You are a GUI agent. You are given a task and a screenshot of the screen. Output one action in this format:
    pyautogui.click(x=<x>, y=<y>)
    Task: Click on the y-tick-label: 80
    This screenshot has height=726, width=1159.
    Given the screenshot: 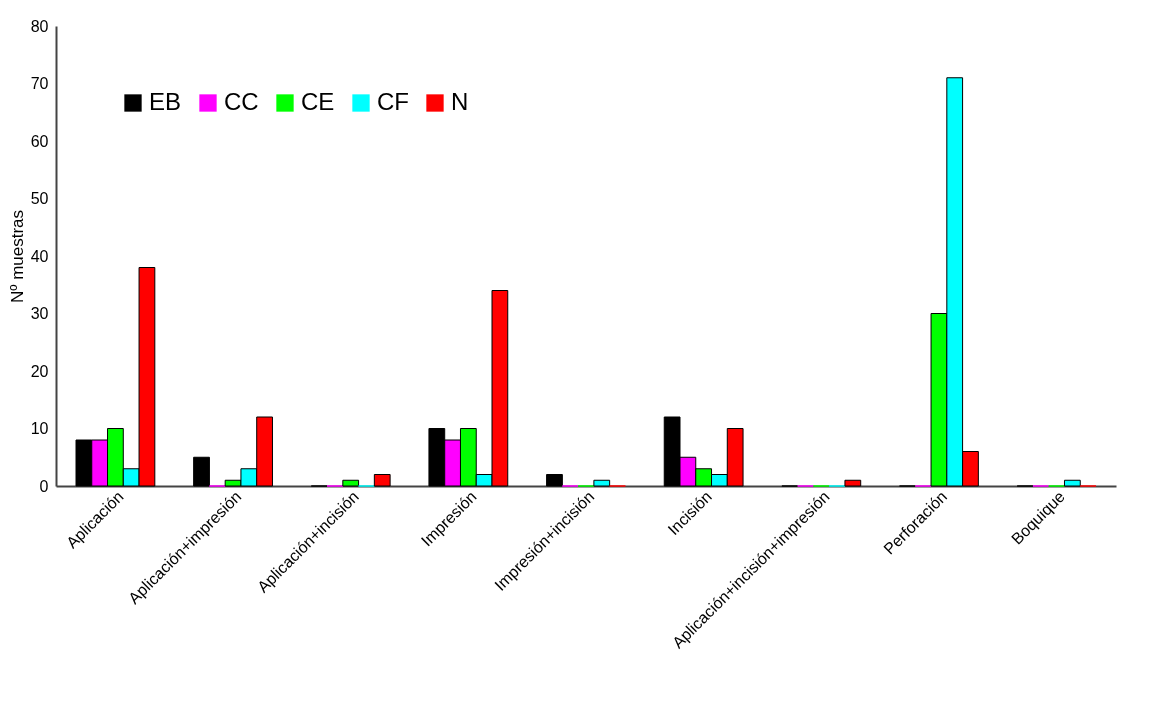 What is the action you would take?
    pyautogui.click(x=39, y=26)
    